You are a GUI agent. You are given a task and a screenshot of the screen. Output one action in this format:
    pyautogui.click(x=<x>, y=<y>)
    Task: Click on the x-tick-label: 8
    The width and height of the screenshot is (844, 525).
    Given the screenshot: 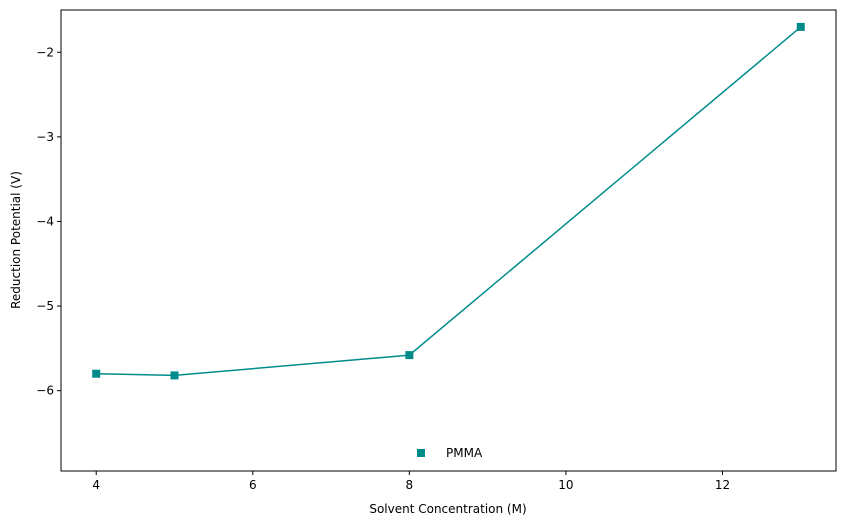 What is the action you would take?
    pyautogui.click(x=410, y=485)
    